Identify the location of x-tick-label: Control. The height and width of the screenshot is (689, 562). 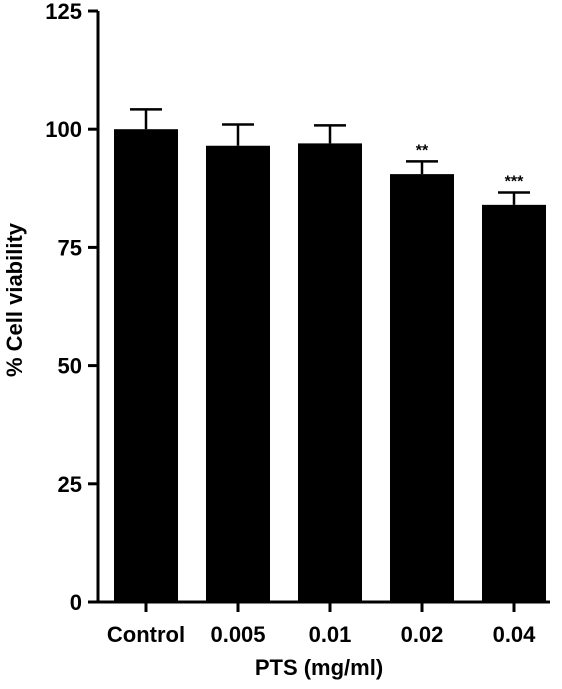
(146, 634).